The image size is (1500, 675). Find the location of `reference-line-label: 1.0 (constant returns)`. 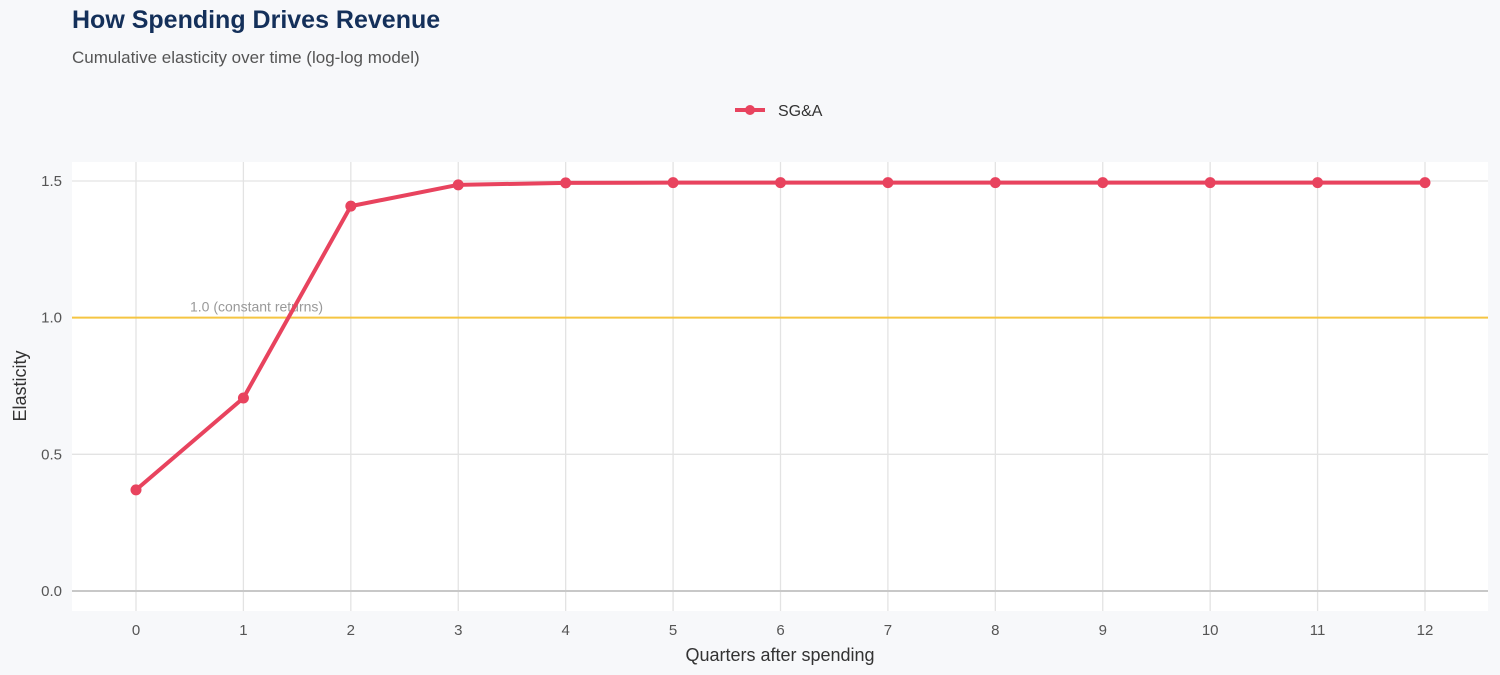

reference-line-label: 1.0 (constant returns) is located at coordinates (256, 307).